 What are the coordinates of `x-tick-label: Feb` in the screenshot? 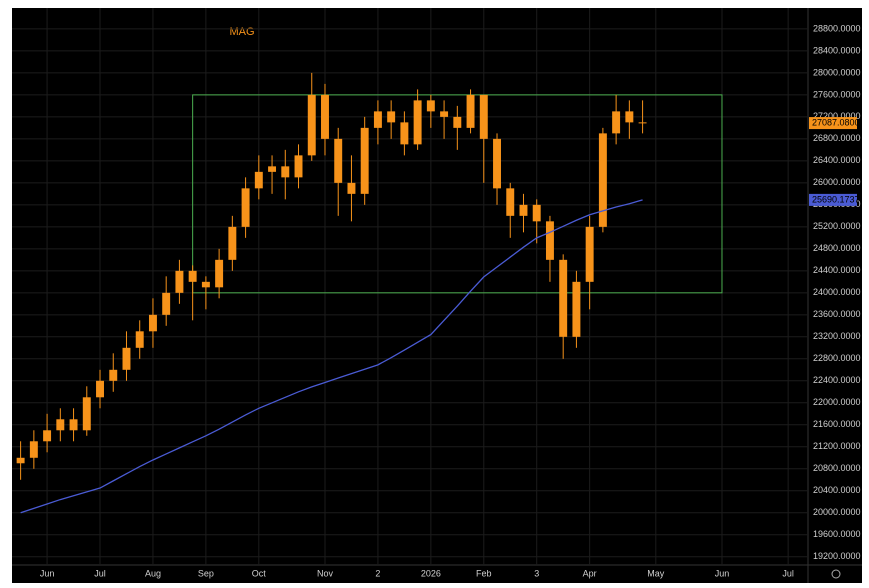 It's located at (484, 573).